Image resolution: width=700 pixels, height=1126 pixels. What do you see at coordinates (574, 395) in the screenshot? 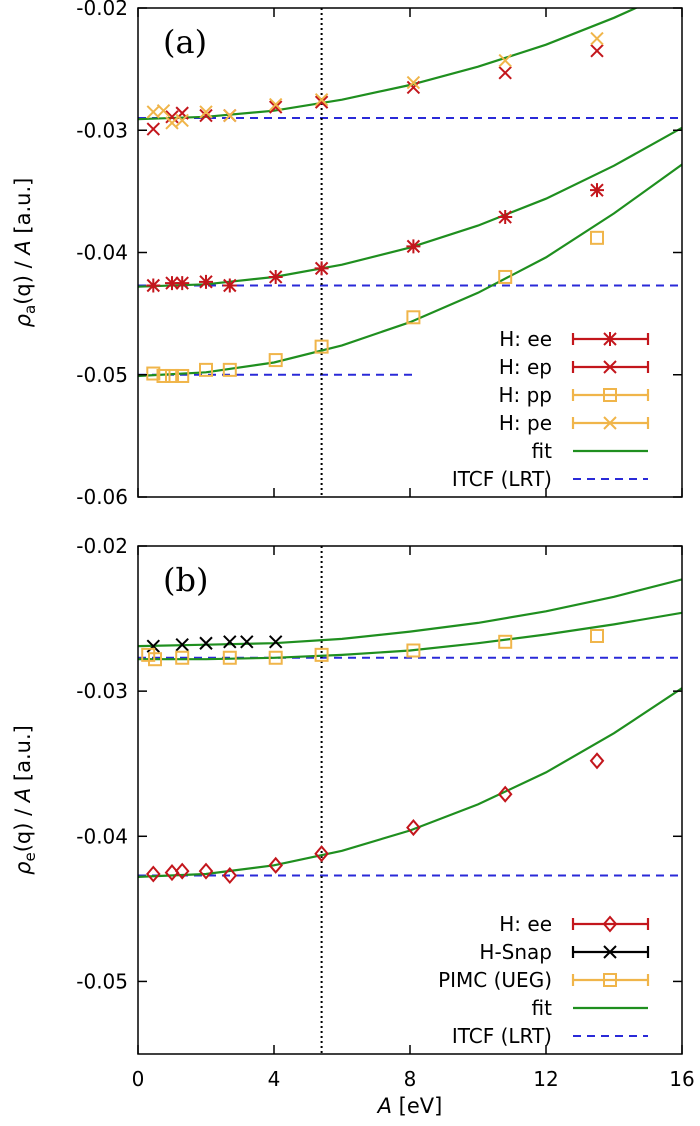
I see `legend-item: H: pp` at bounding box center [574, 395].